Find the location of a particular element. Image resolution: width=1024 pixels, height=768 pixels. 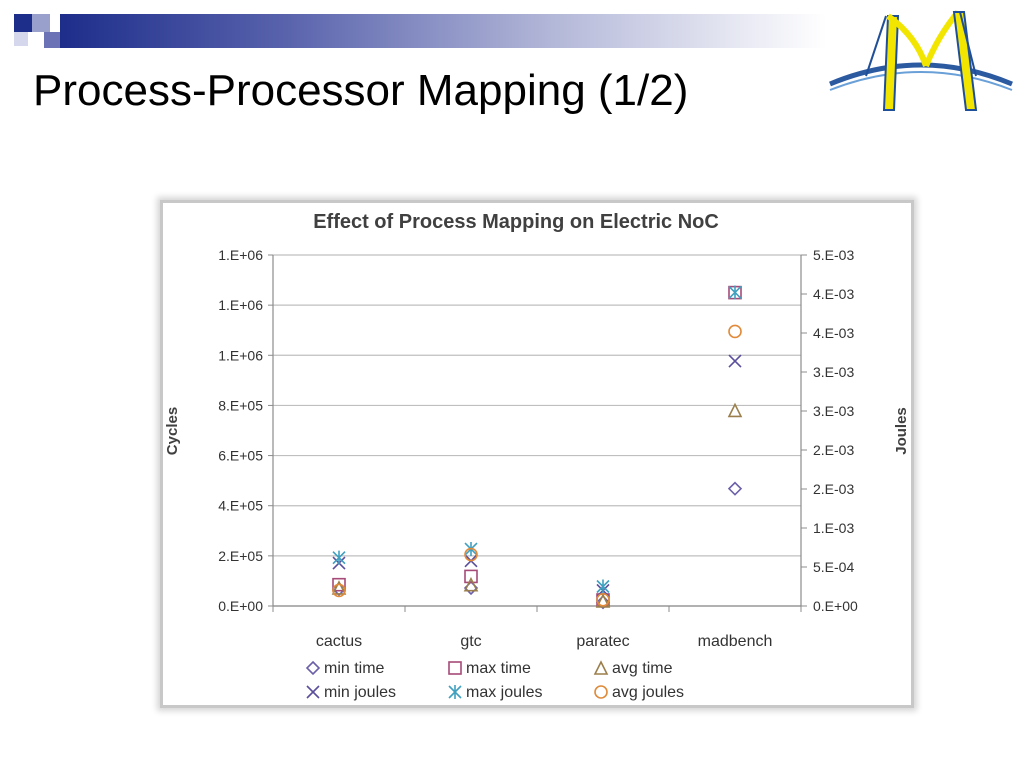

legend-item-avg-joules: avg joules is located at coordinates (639, 692).